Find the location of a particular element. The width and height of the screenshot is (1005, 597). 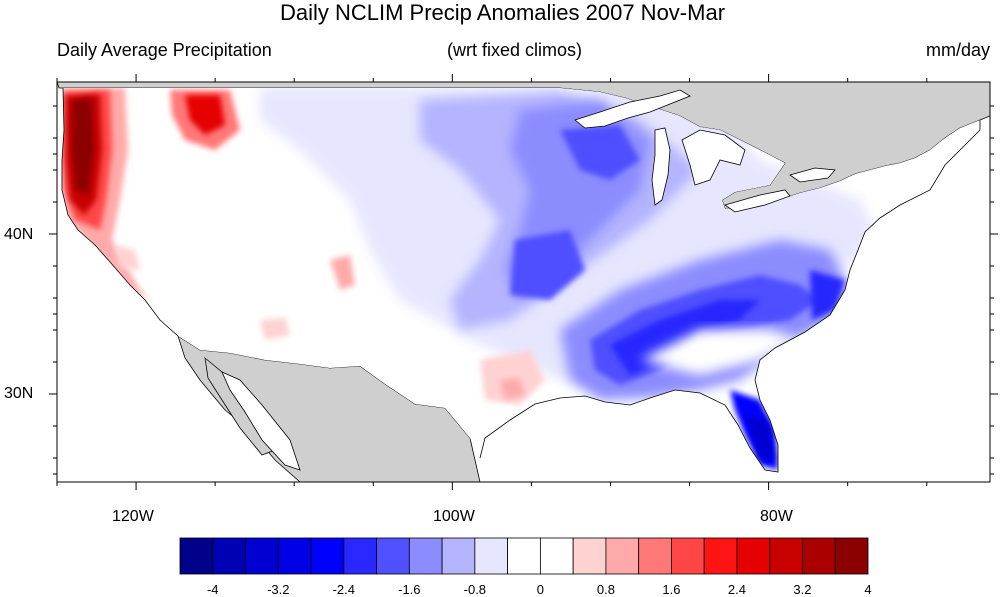

lat-label-30n: 30N is located at coordinates (19, 393).